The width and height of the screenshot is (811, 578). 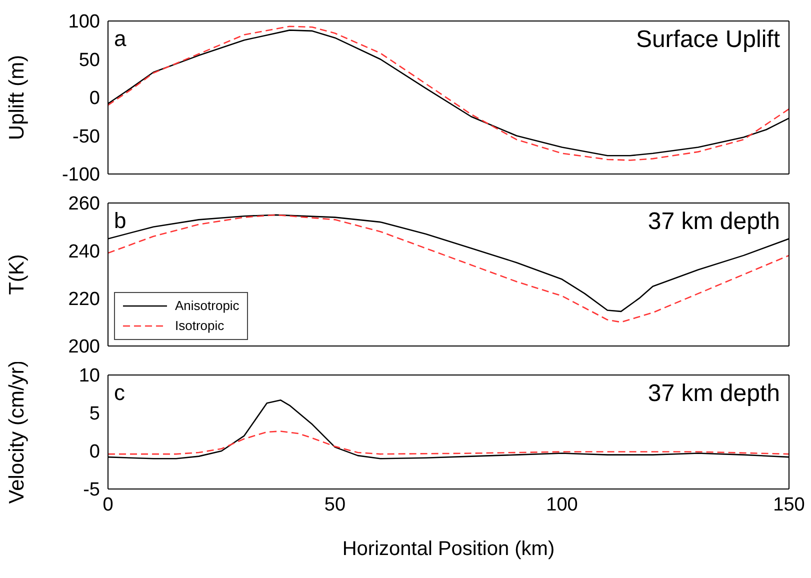 What do you see at coordinates (708, 40) in the screenshot?
I see `annotation: Surface Uplift` at bounding box center [708, 40].